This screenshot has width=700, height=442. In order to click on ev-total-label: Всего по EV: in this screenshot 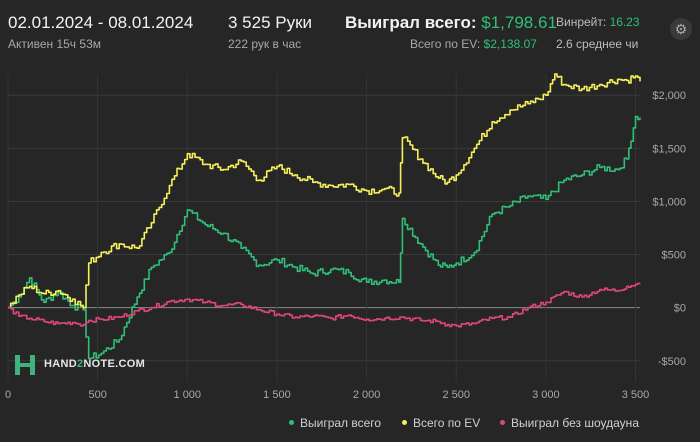, I will do `click(445, 44)`.